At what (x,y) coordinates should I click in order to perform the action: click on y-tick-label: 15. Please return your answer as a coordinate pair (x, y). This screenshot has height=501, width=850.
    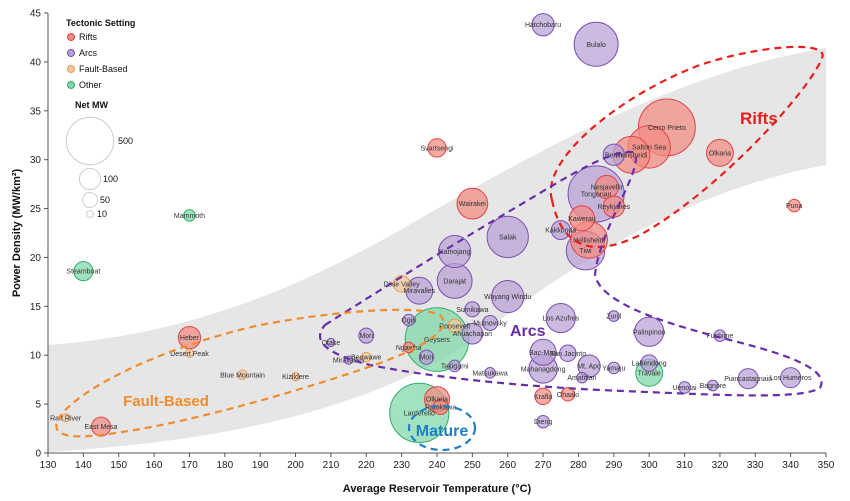
    Looking at the image, I should click on (36, 307).